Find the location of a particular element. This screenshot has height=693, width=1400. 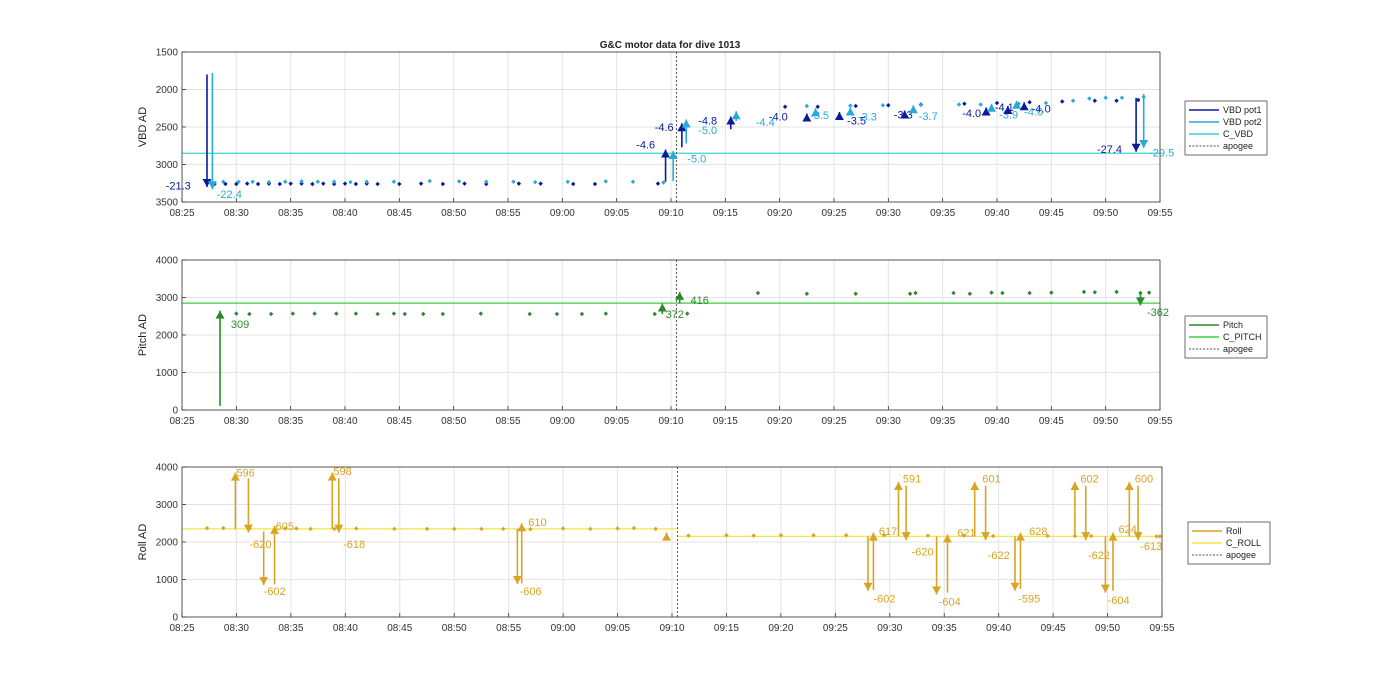

vbd-move-label: -3.9 is located at coordinates (1008, 115).